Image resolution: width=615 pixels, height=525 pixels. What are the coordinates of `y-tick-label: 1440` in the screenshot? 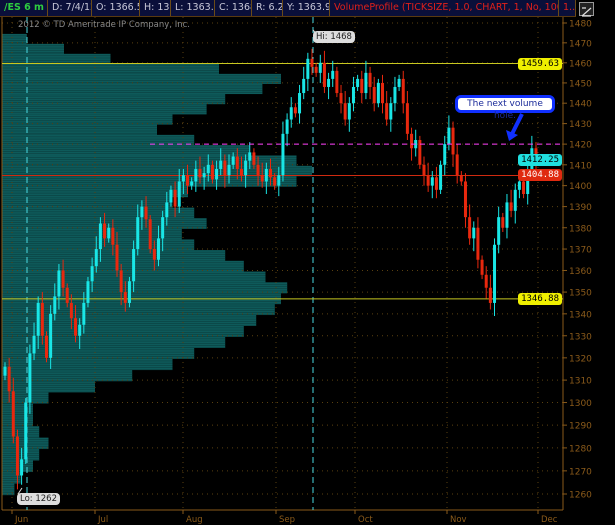 It's located at (580, 105).